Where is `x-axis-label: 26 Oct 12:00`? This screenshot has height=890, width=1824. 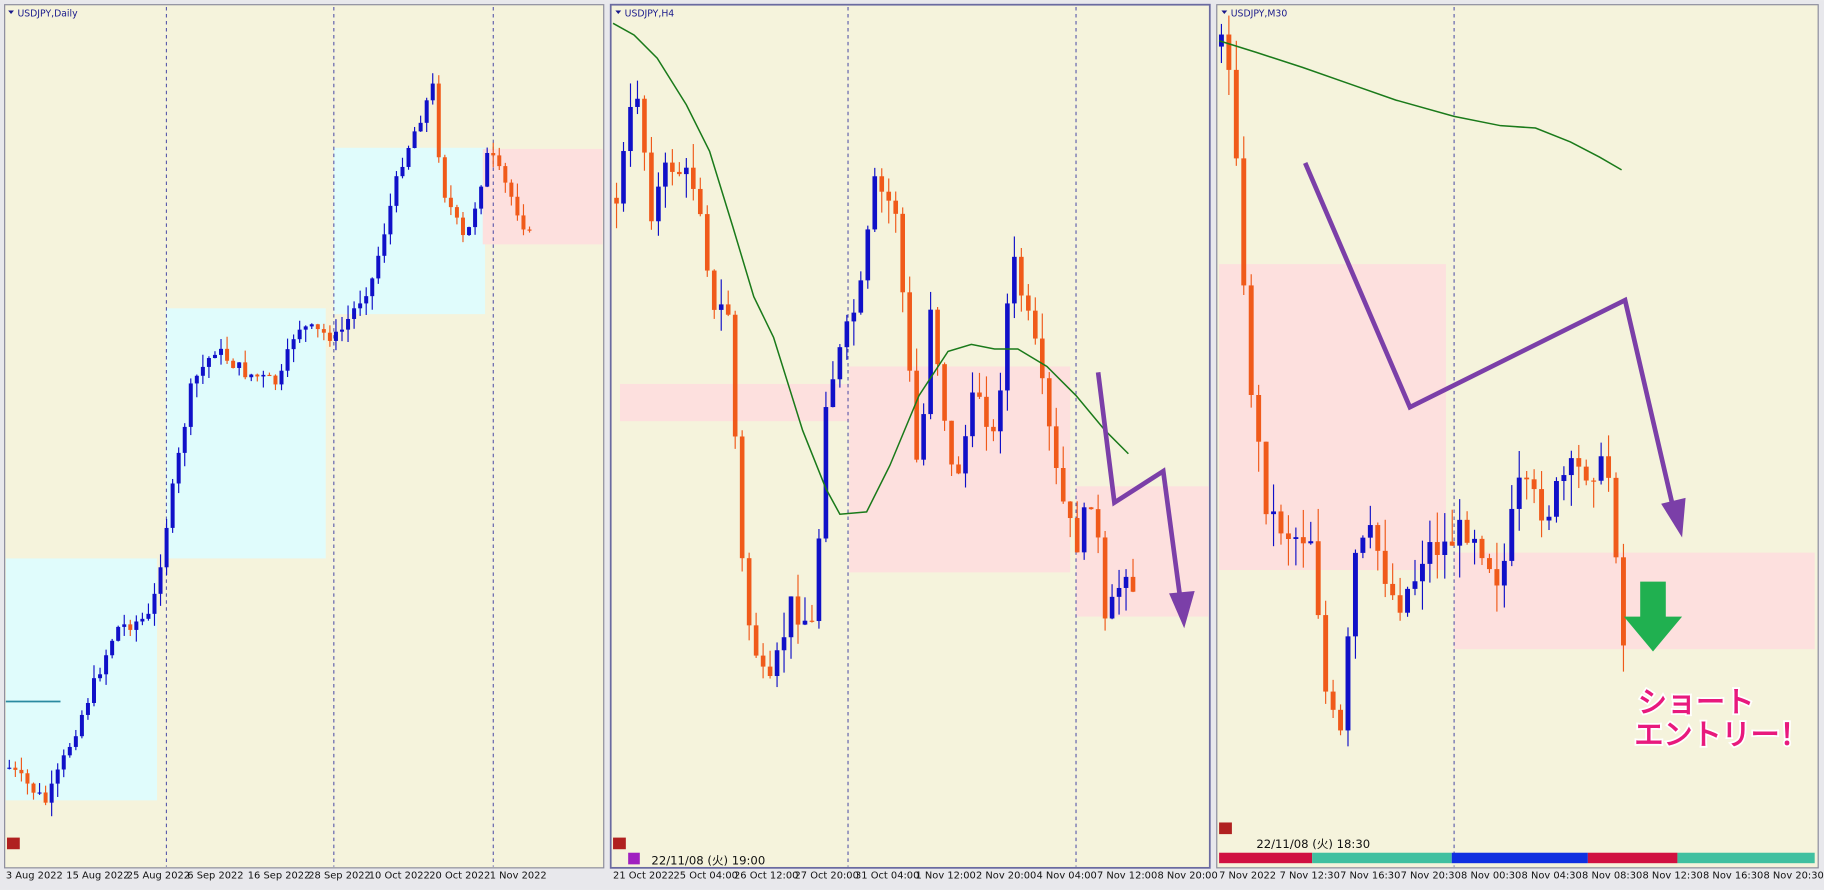
x-axis-label: 26 Oct 12:00 is located at coordinates (766, 875).